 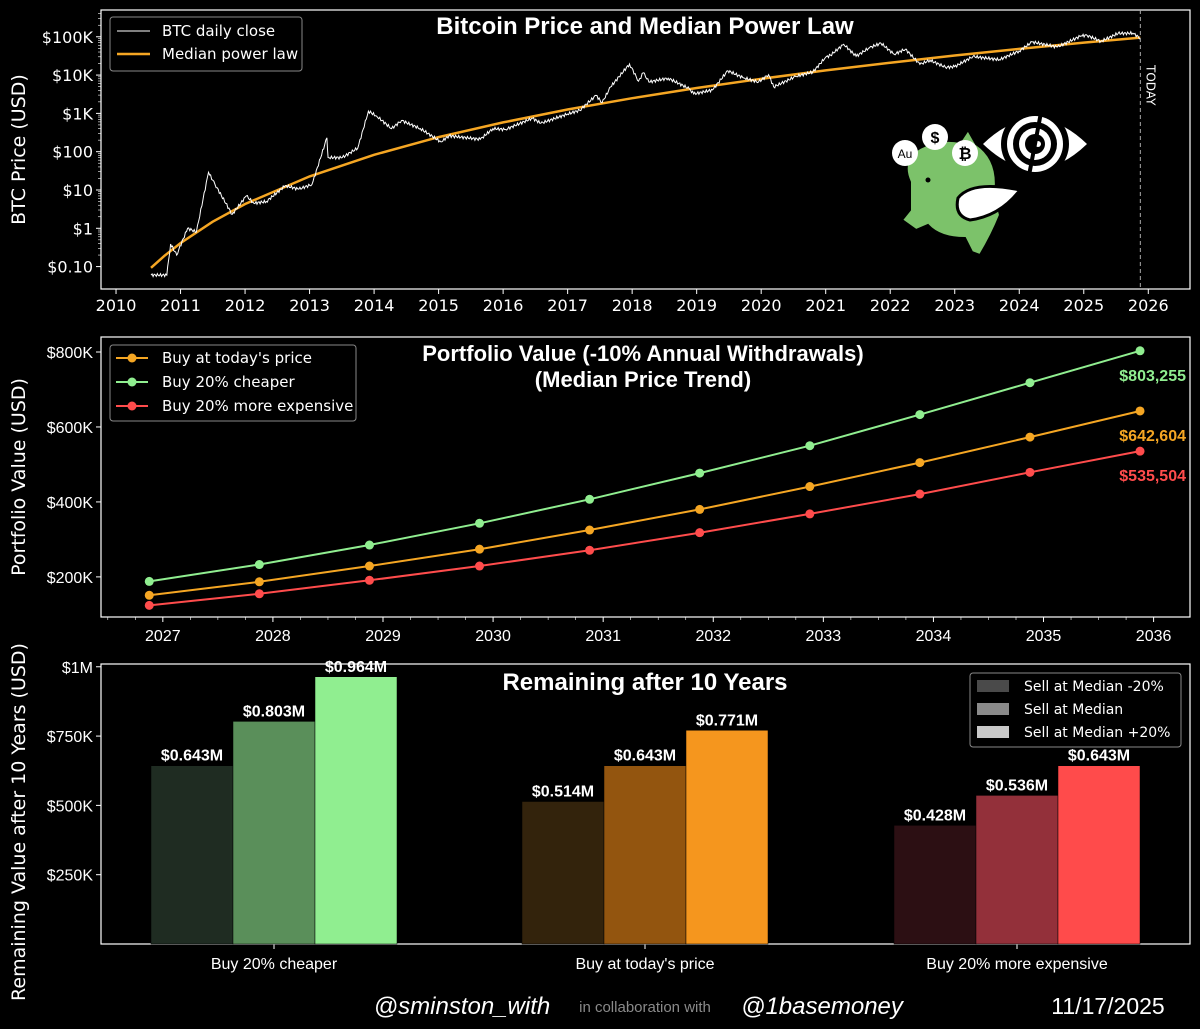 I want to click on y-tick-label: $1, so click(x=83, y=228).